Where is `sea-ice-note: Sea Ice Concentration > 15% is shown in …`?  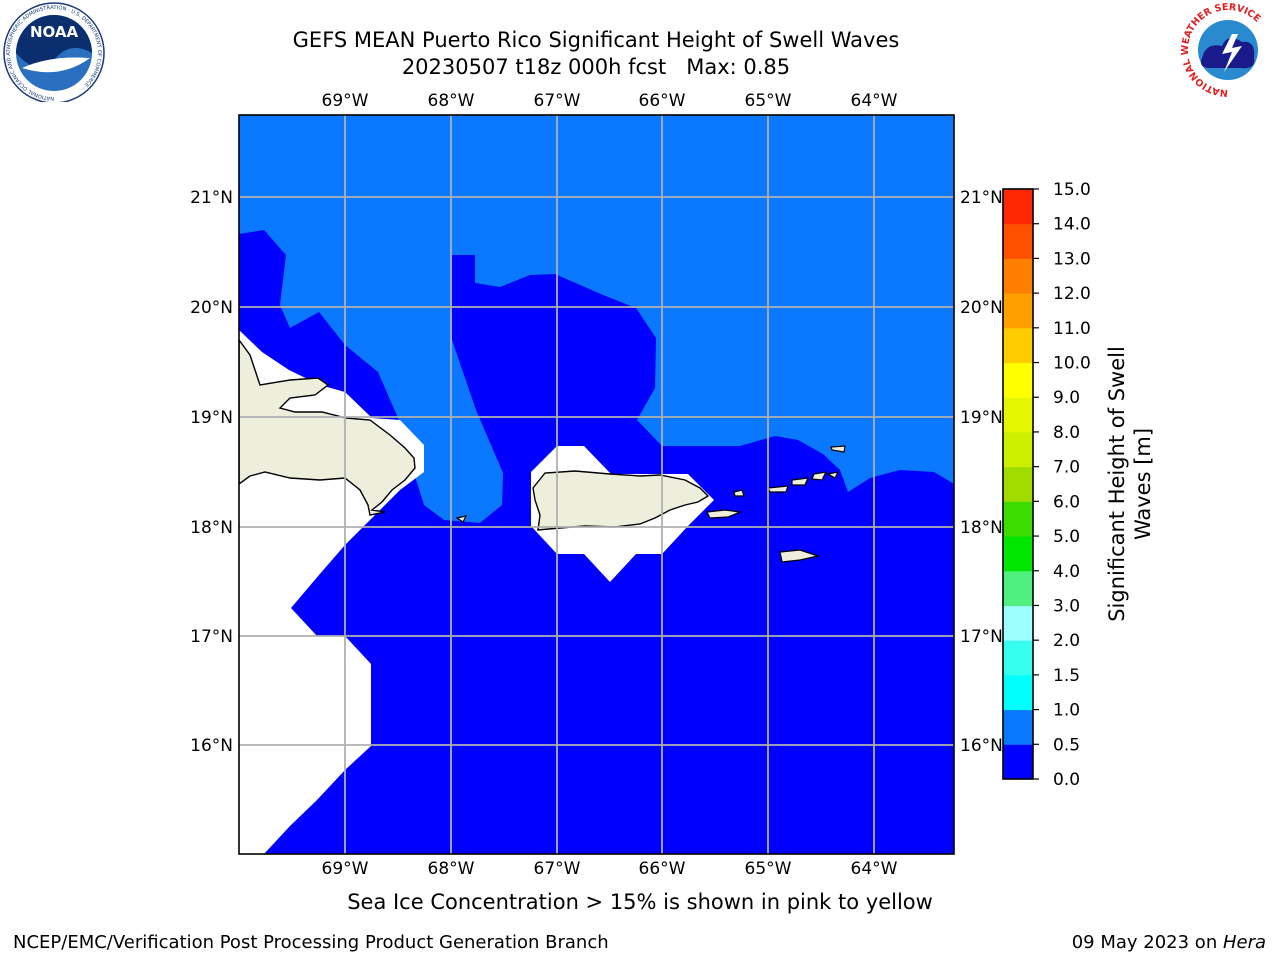 sea-ice-note: Sea Ice Concentration > 15% is shown in … is located at coordinates (640, 902).